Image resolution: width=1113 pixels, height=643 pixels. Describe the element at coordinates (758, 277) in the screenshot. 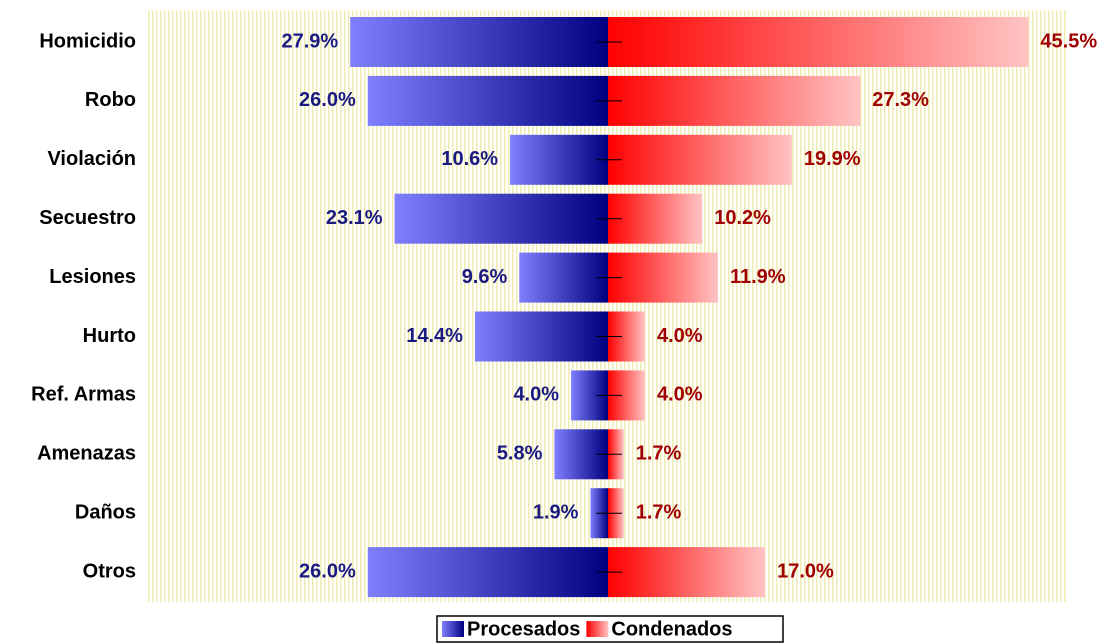

I see `value-label: 11.9%` at that location.